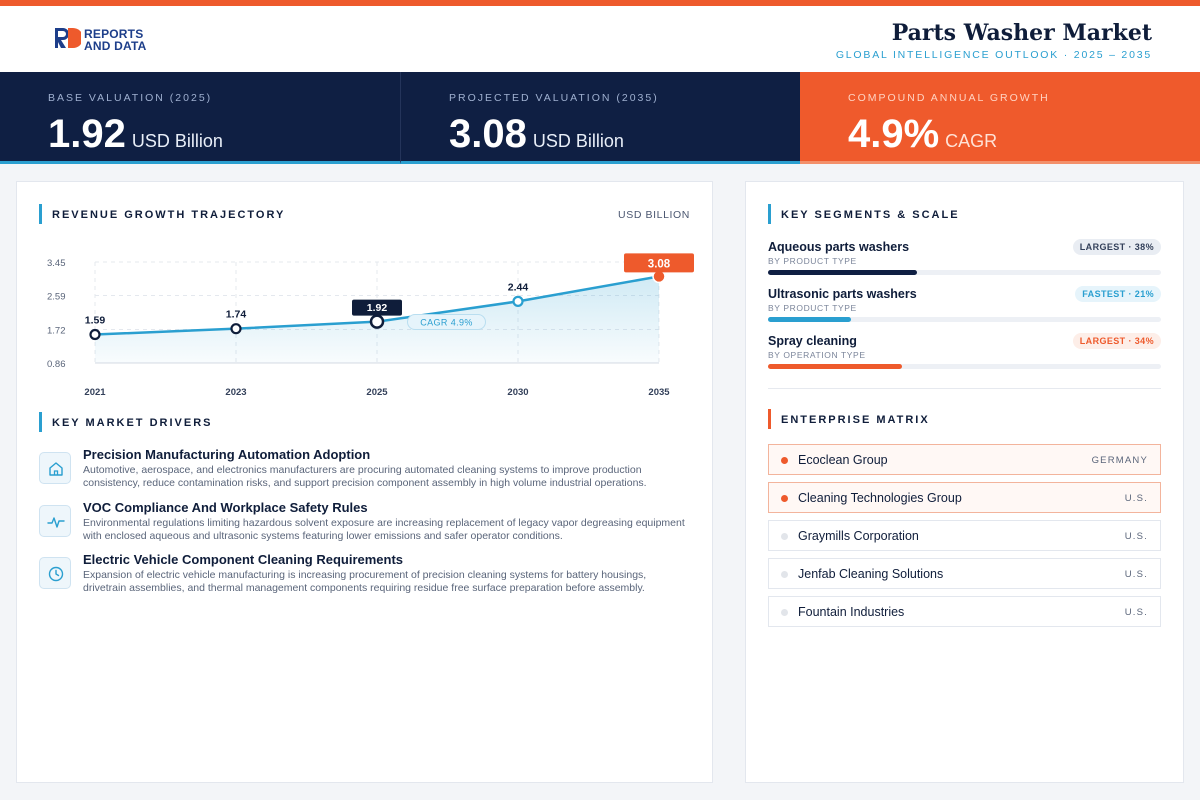 Image resolution: width=1200 pixels, height=800 pixels. I want to click on brand-logo: RD REPORTS AND DATA, so click(115, 41).